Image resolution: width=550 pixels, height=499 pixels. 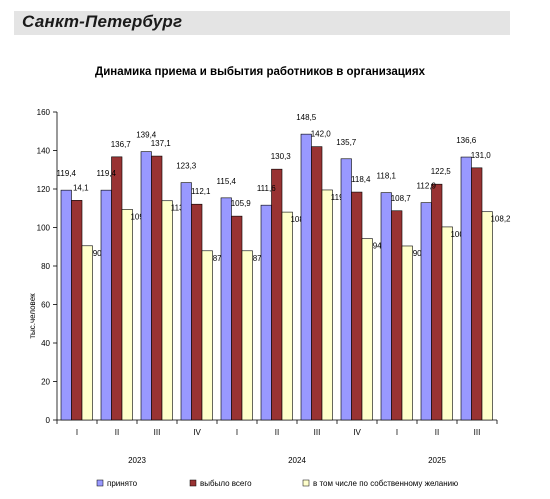 I want to click on data-label-hired: 139,4, so click(x=146, y=135).